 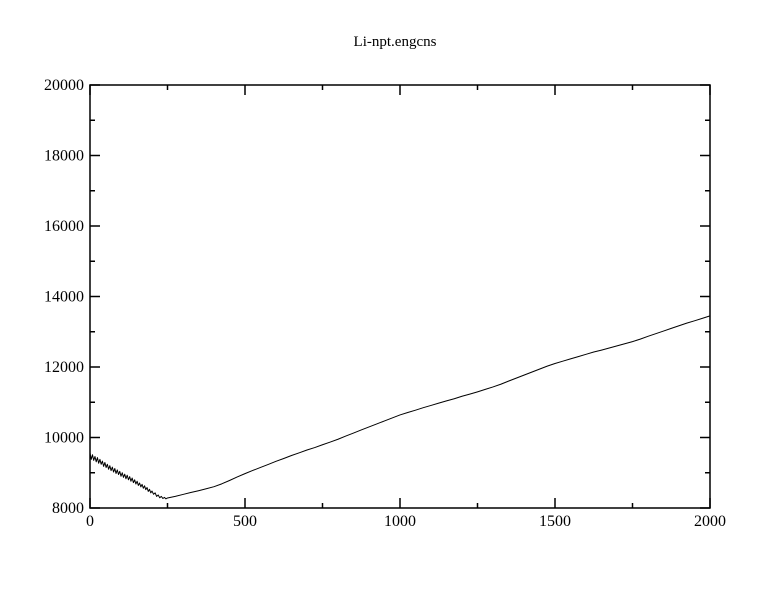 I want to click on y-tick-label: 10000, so click(x=64, y=438).